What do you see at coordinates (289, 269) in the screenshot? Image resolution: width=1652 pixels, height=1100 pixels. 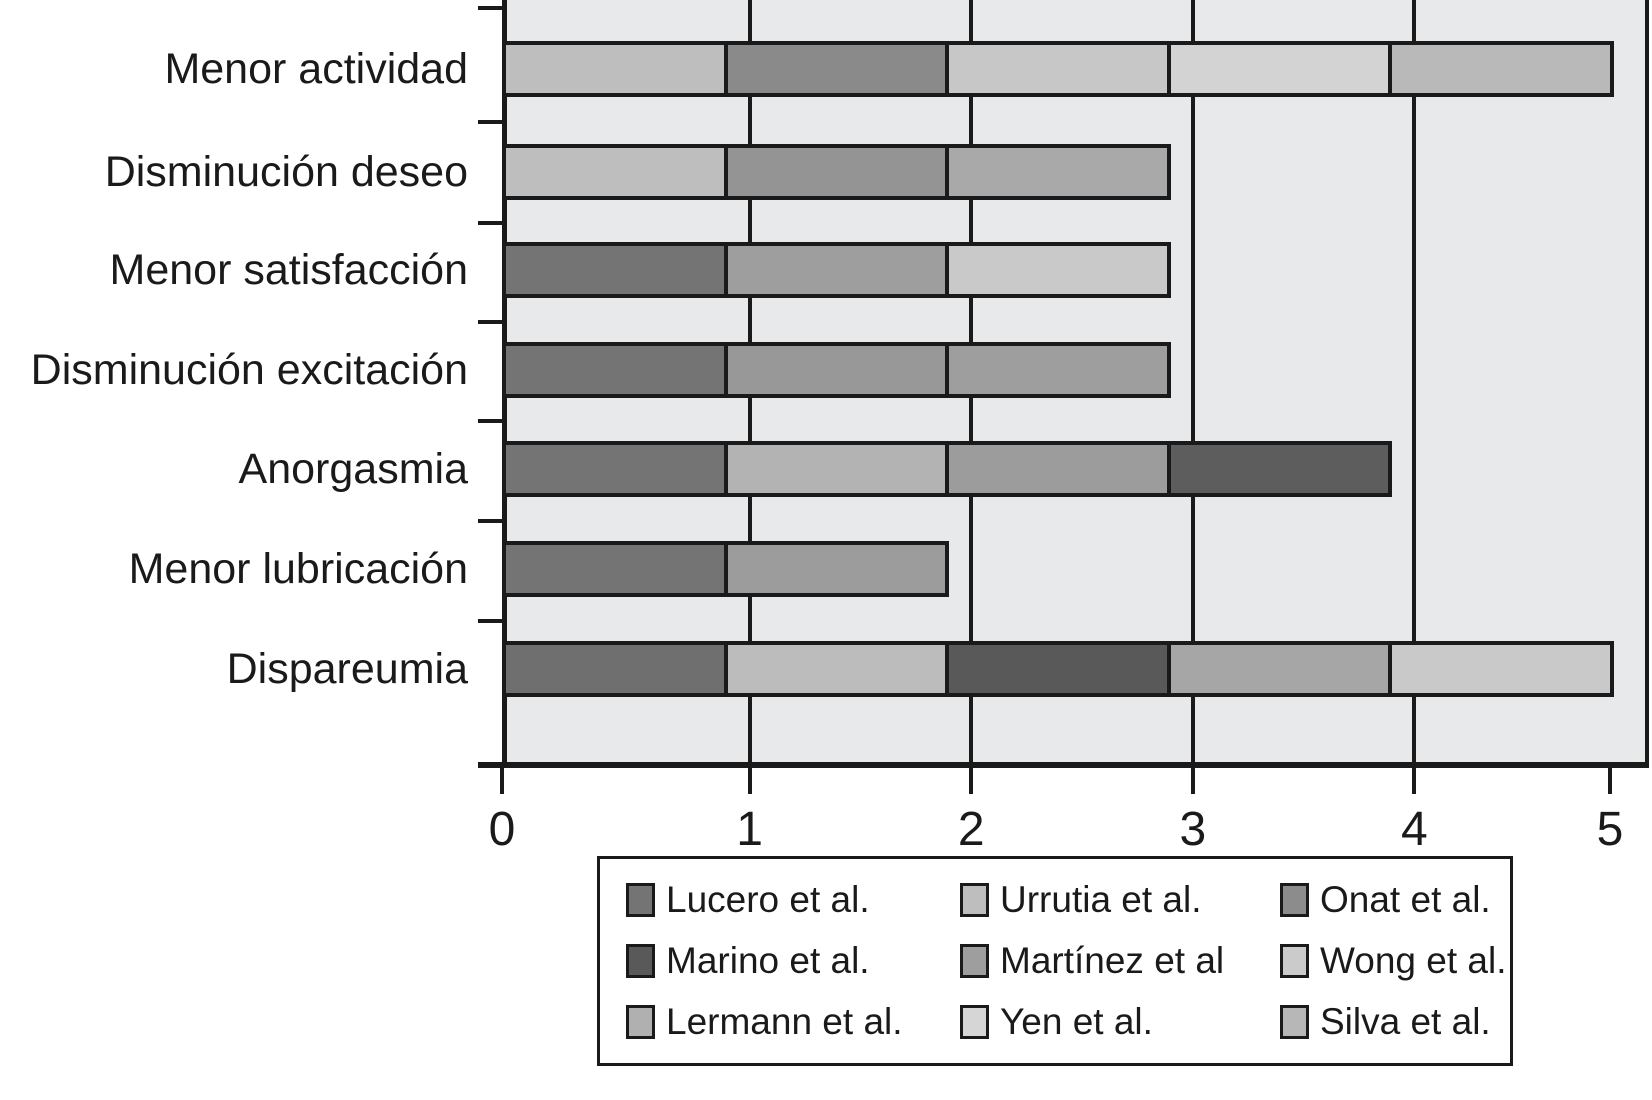 I see `category-label: Menor satisfacción` at bounding box center [289, 269].